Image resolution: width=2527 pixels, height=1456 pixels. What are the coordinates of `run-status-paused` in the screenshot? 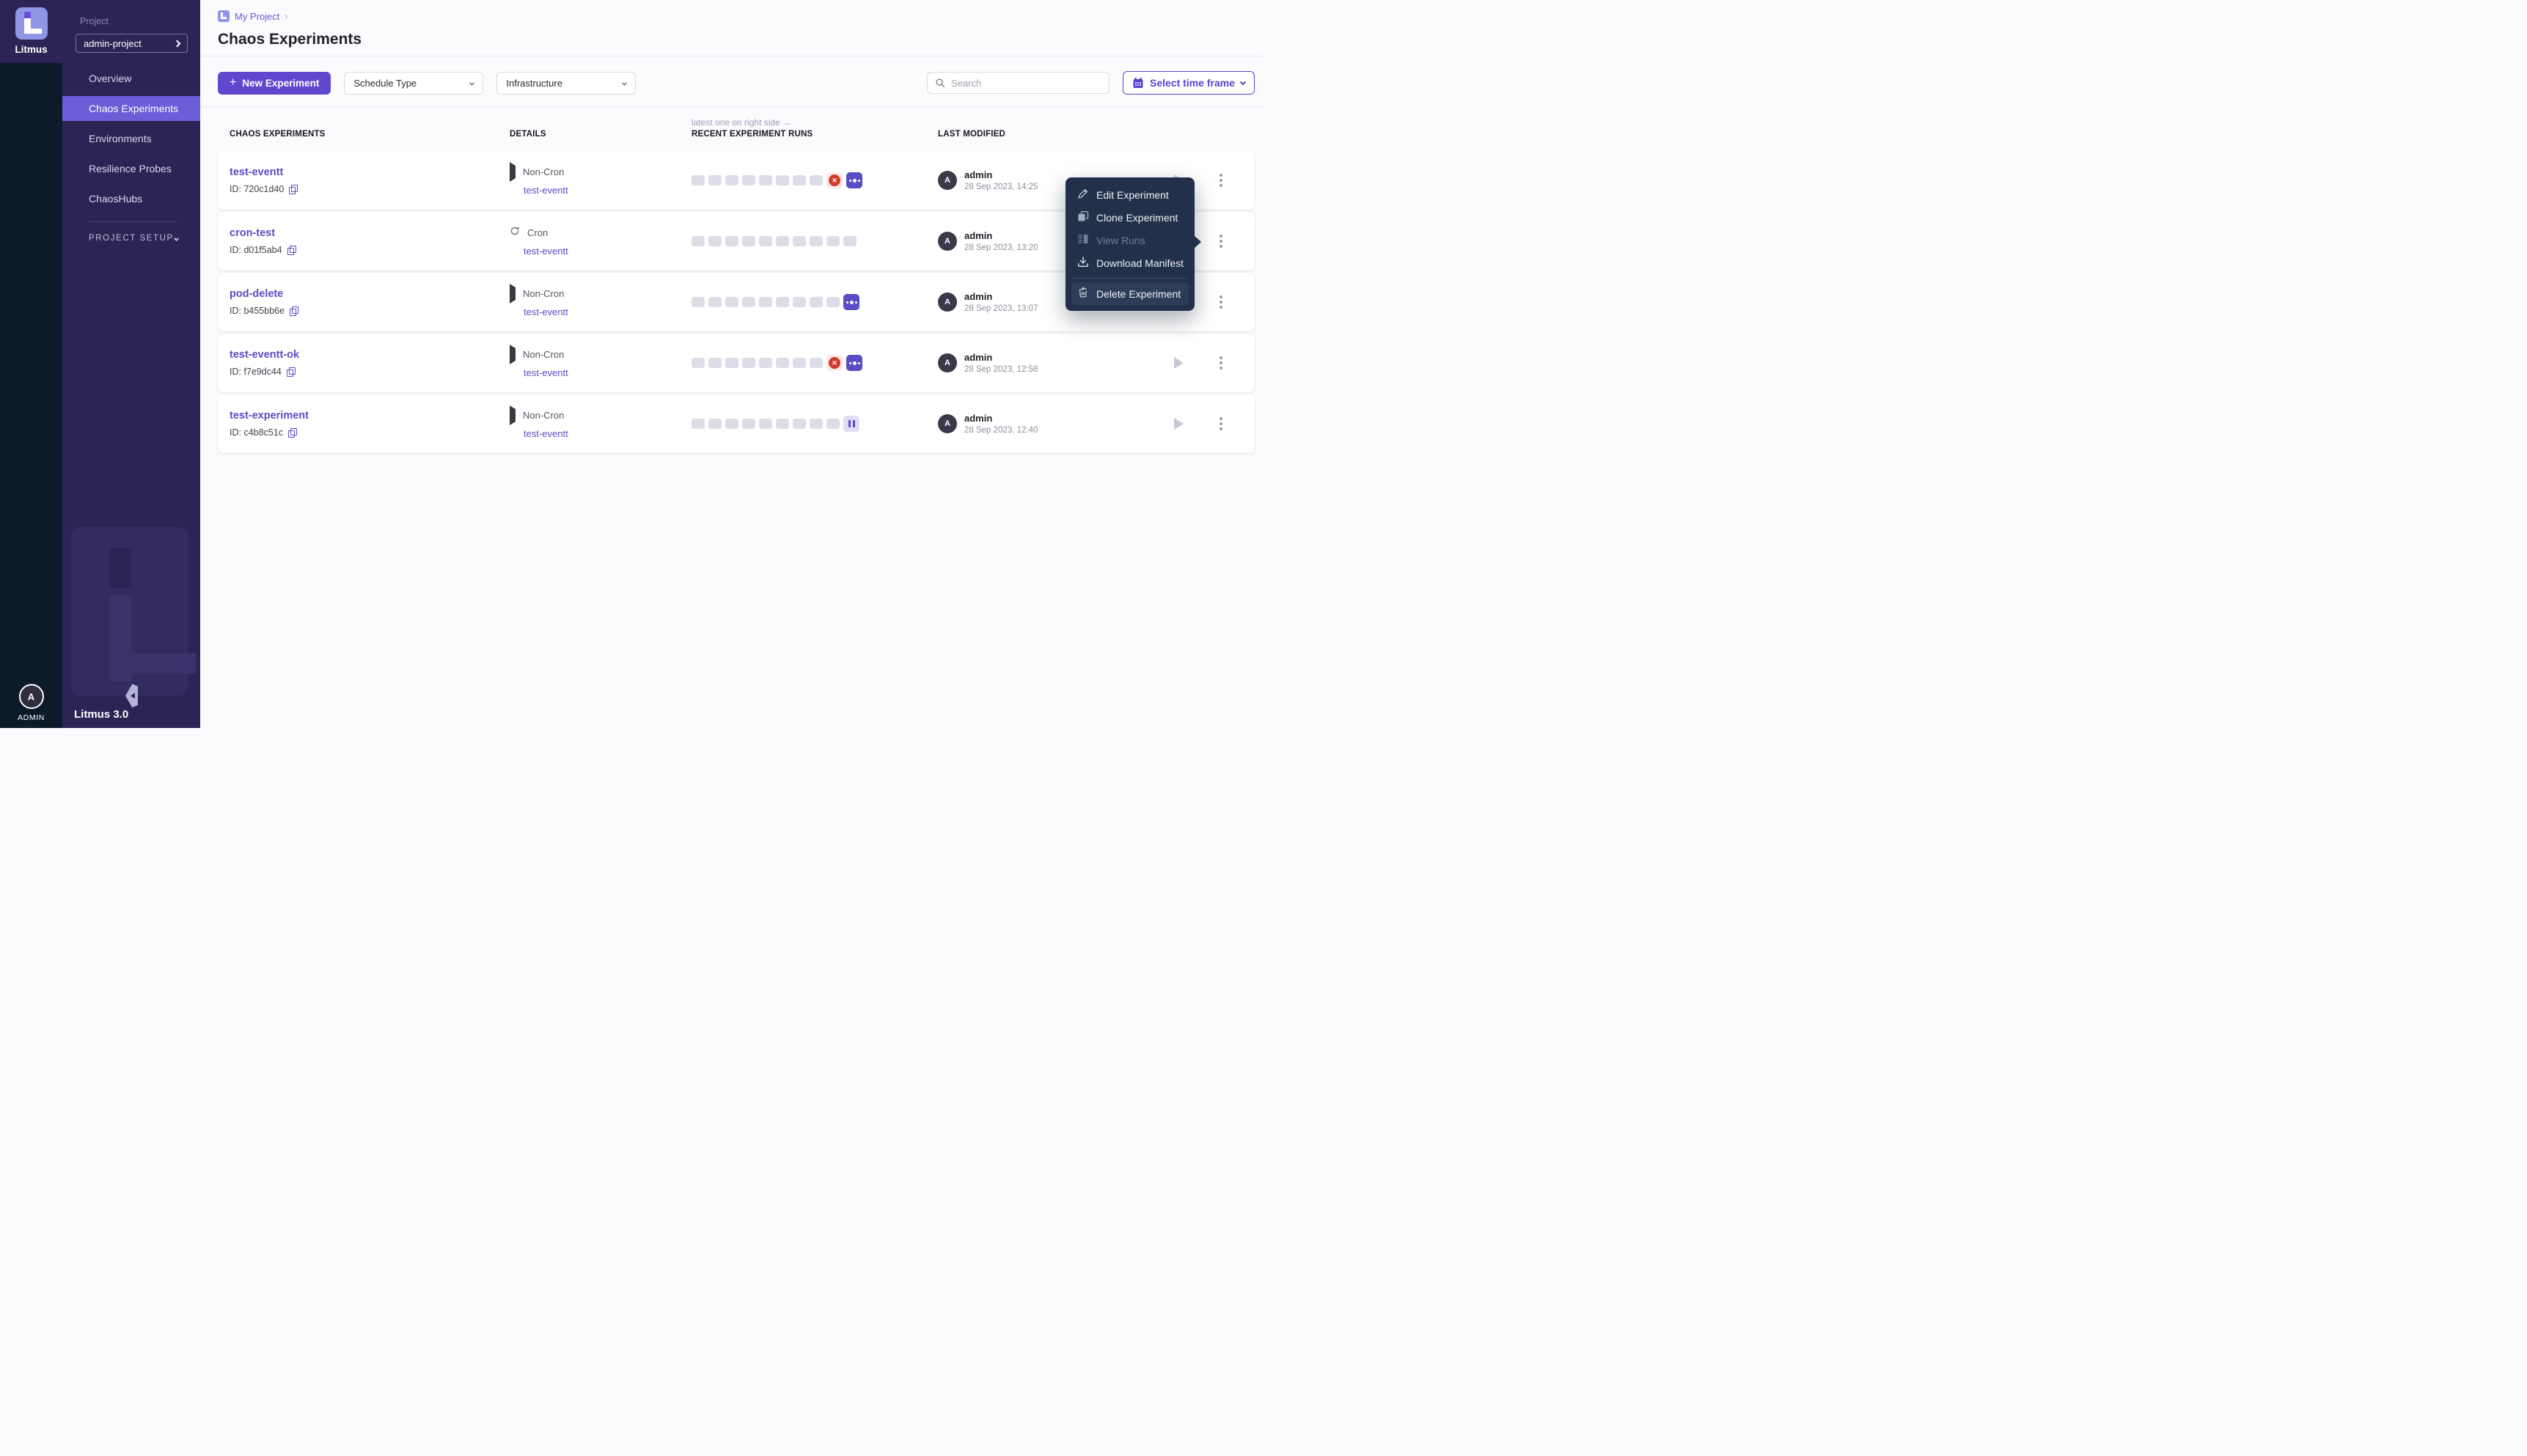 It's located at (851, 424).